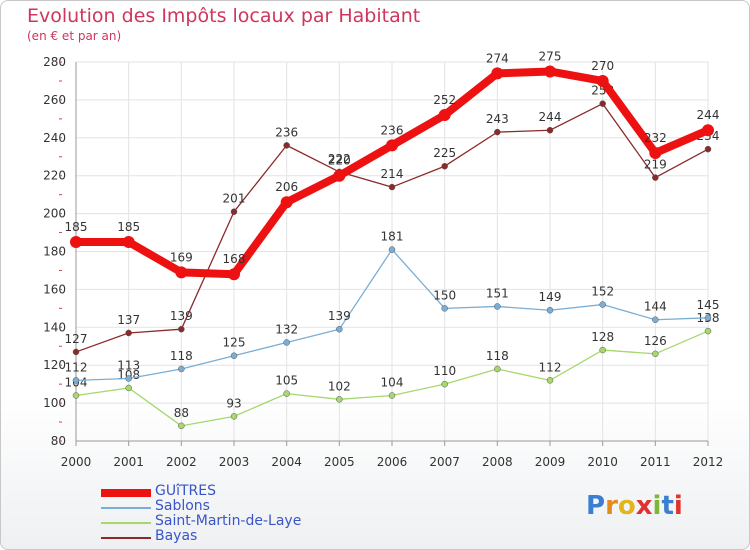 Image resolution: width=750 pixels, height=550 pixels. I want to click on data-label-bayas: 201, so click(234, 199).